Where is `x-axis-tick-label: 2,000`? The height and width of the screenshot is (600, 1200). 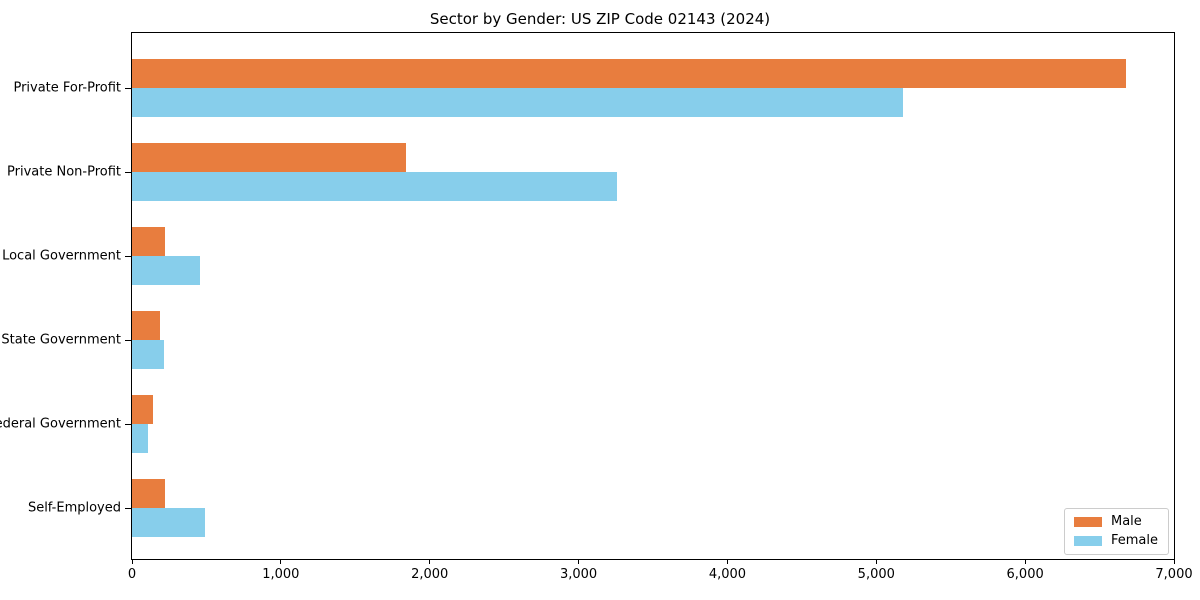
x-axis-tick-label: 2,000 is located at coordinates (430, 574).